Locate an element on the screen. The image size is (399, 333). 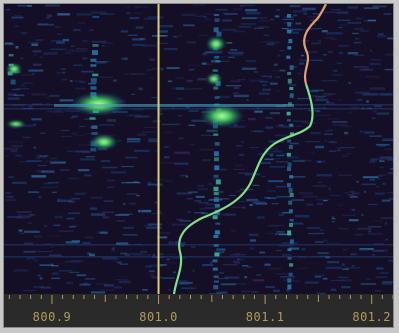
axis-tick-label: 800.9 is located at coordinates (52, 317).